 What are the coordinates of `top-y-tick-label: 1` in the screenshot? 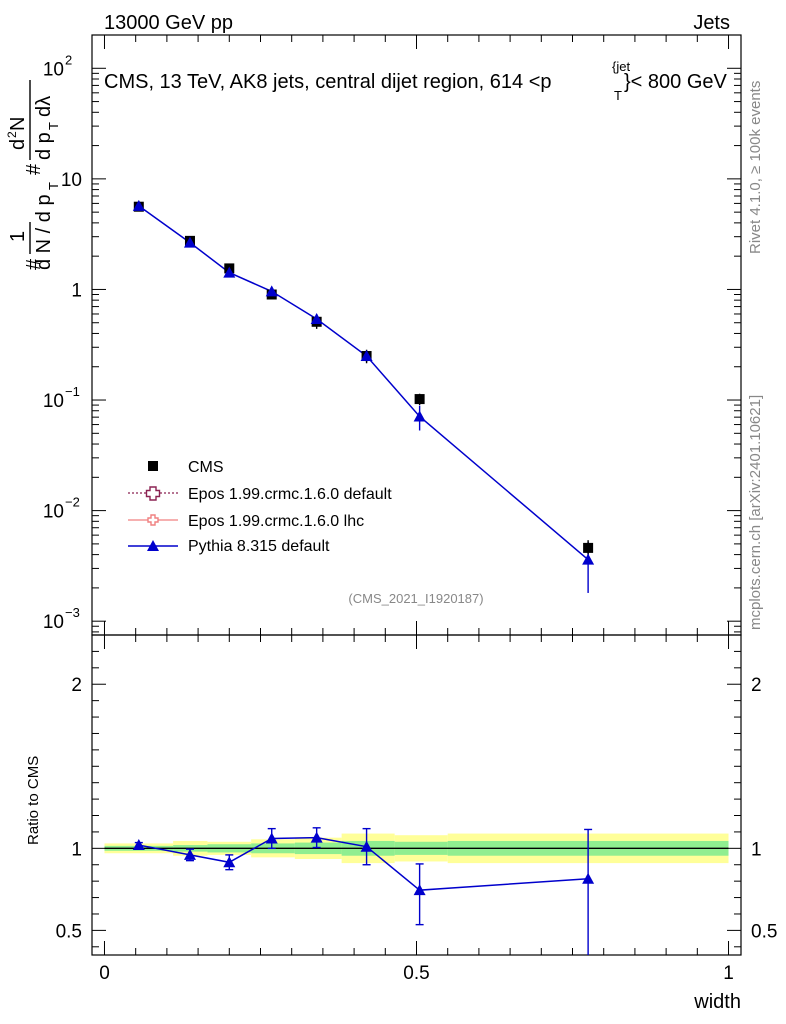 It's located at (76, 290).